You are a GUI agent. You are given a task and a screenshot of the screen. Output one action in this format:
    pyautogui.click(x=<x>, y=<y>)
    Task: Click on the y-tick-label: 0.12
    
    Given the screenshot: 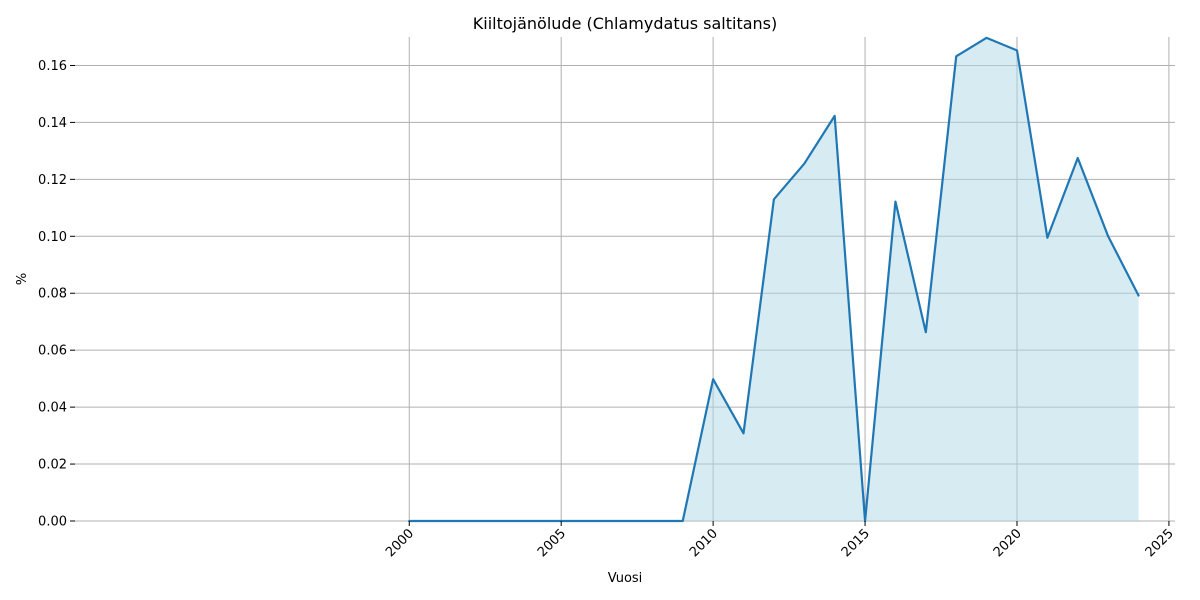 What is the action you would take?
    pyautogui.click(x=52, y=180)
    